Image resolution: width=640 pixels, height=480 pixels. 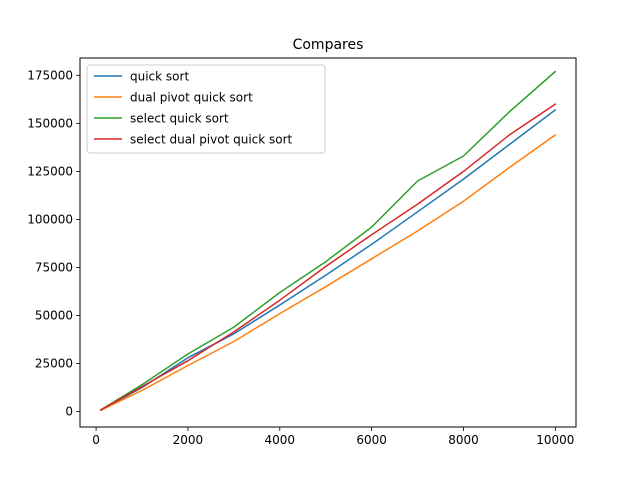 I want to click on legend-label-1: dual pivot quick sort, so click(x=191, y=98).